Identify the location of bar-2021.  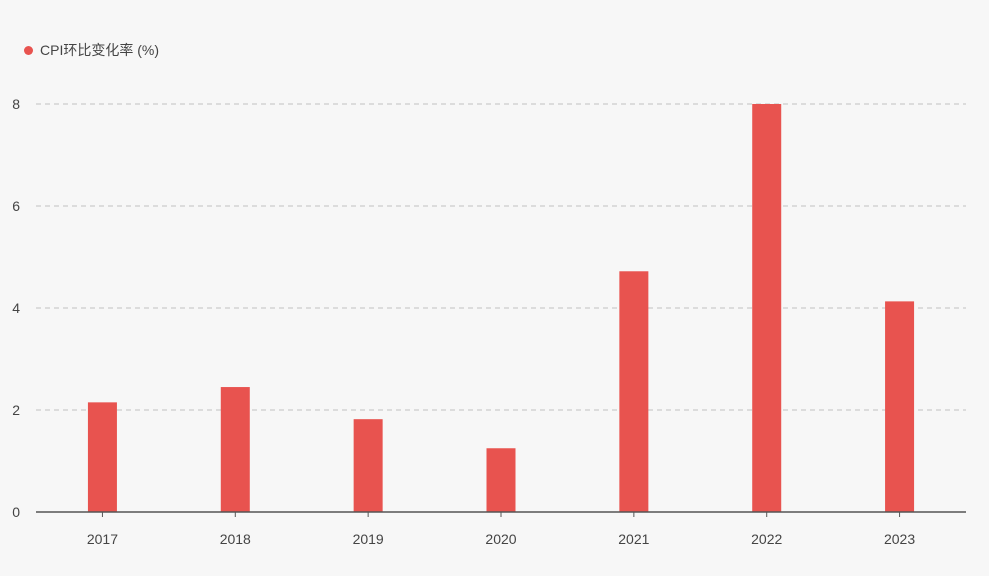
(634, 391).